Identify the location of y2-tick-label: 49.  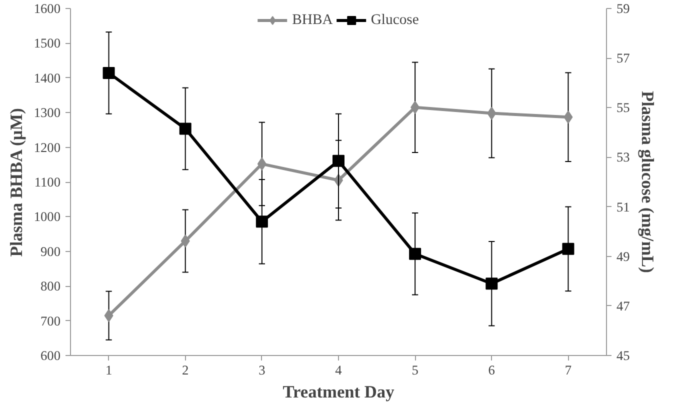
(623, 256).